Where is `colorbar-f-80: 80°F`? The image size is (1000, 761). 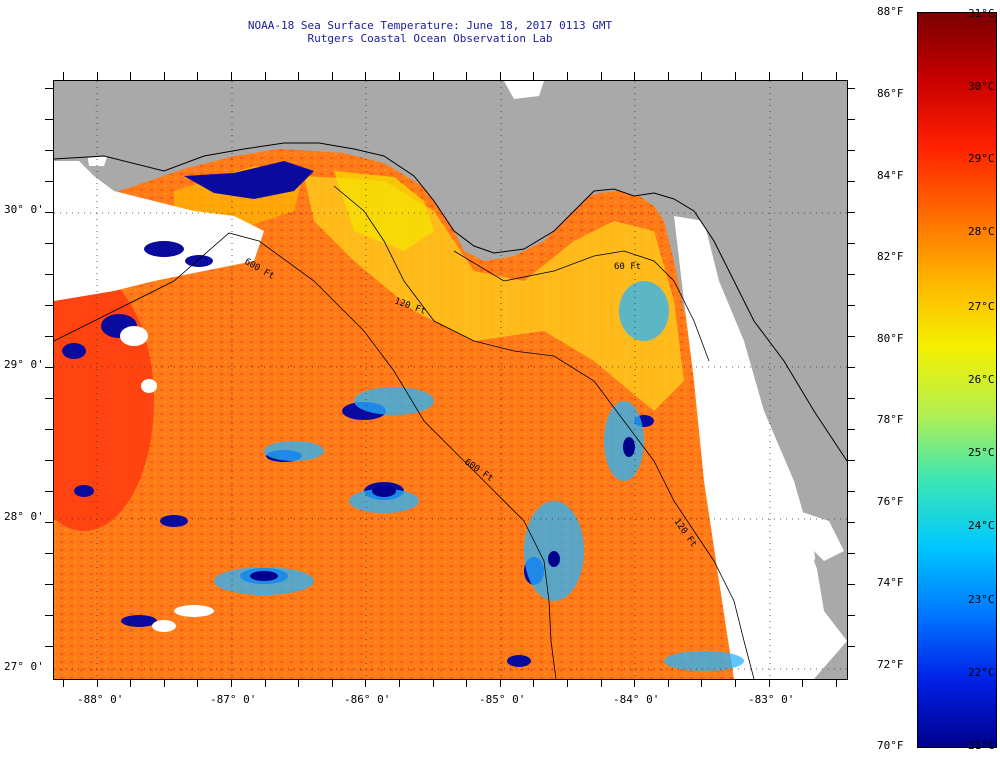
colorbar-f-80: 80°F is located at coordinates (890, 338).